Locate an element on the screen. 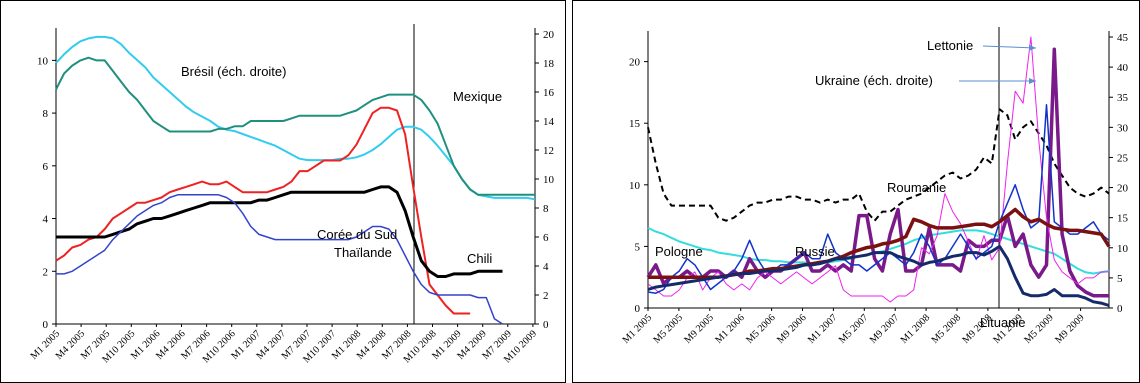 This screenshot has width=1140, height=383. annotation-russie: Russie is located at coordinates (815, 251).